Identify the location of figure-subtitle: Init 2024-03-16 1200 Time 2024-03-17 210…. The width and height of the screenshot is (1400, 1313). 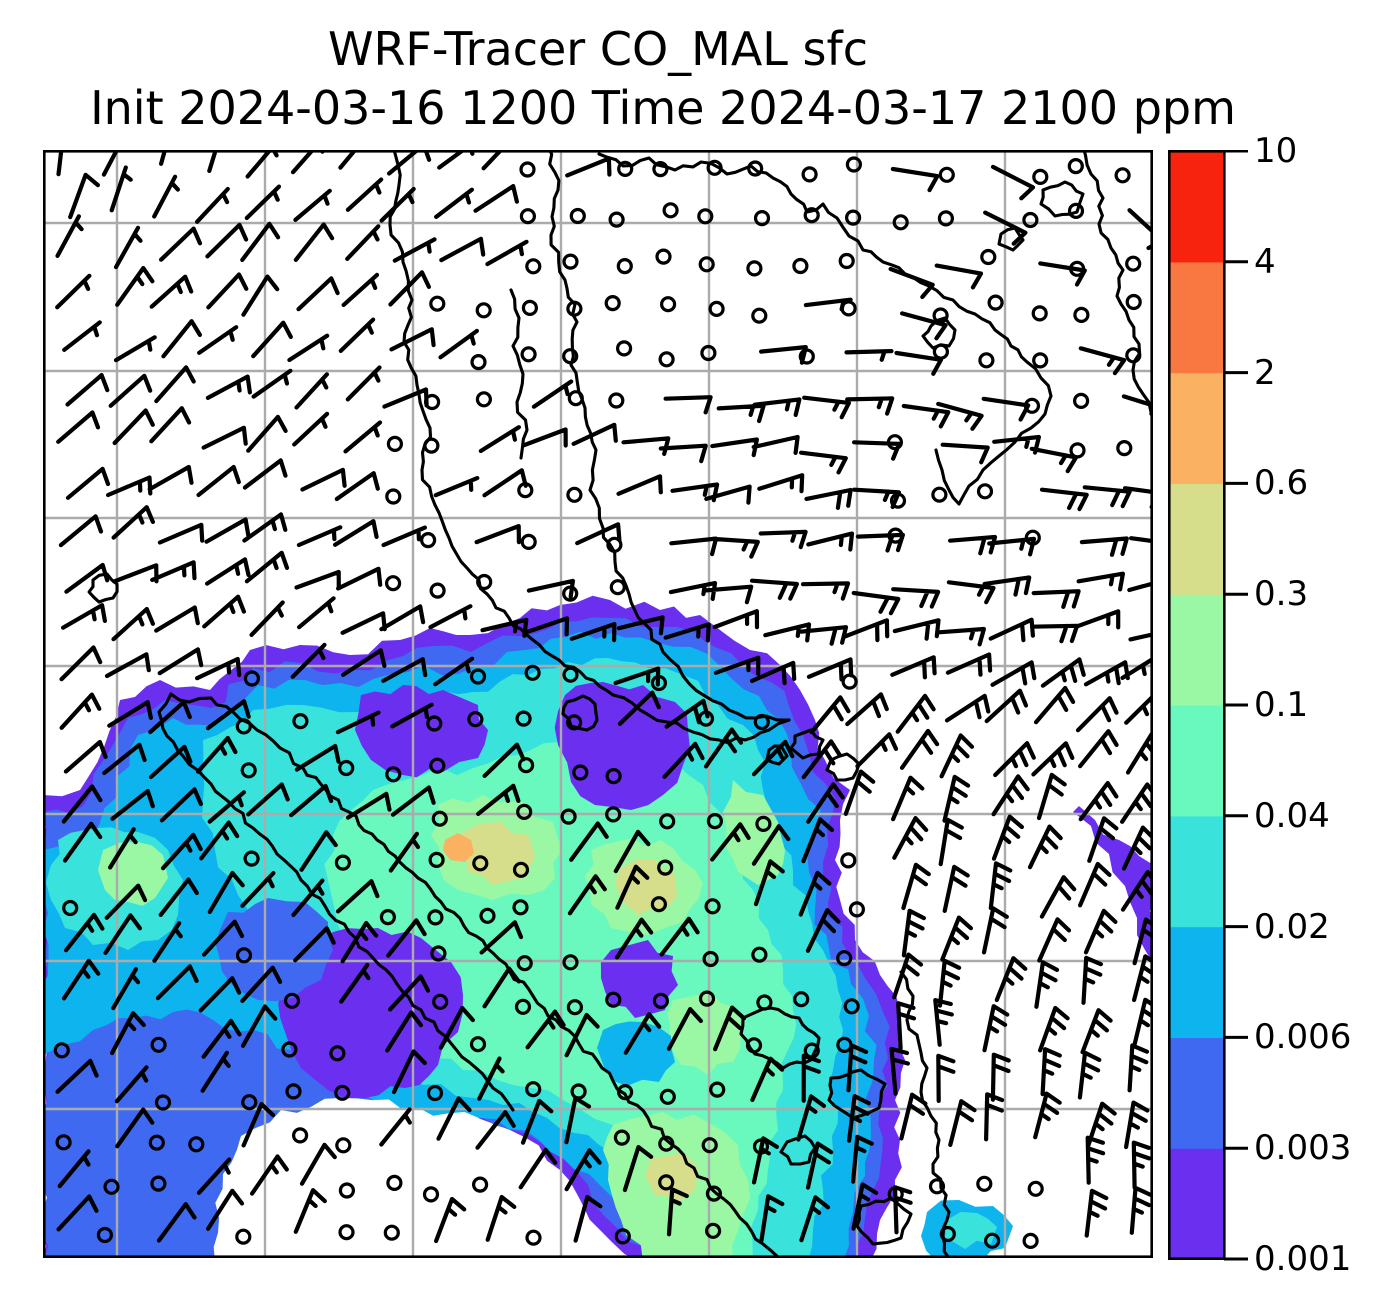
(663, 108).